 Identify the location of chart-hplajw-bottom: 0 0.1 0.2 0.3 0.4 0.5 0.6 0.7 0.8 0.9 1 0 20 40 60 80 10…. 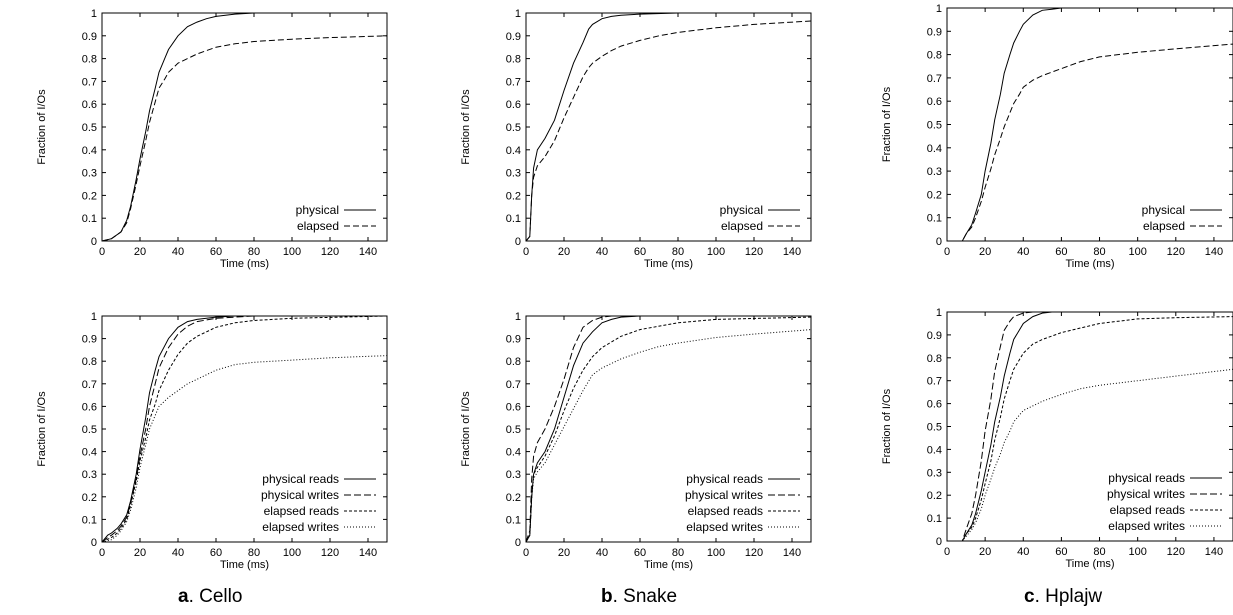
(1057, 438).